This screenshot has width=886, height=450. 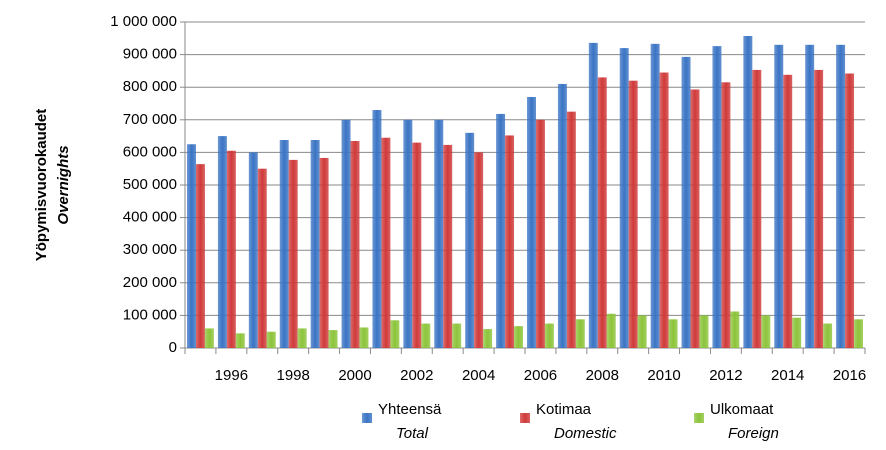 I want to click on y-tick-label: 400 000, so click(x=150, y=217).